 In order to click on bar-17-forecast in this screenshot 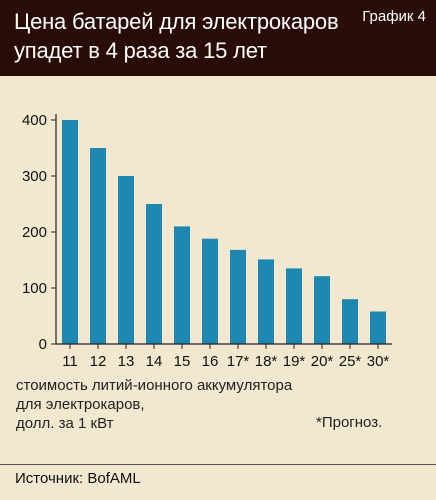, I will do `click(238, 296)`.